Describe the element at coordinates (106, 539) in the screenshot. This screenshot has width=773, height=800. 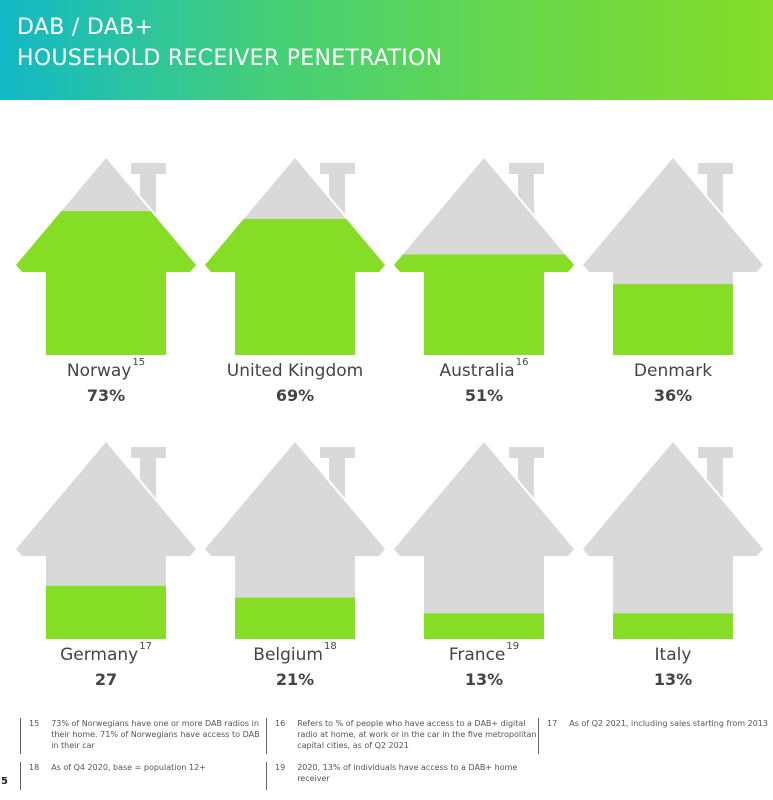
I see `house-germany` at that location.